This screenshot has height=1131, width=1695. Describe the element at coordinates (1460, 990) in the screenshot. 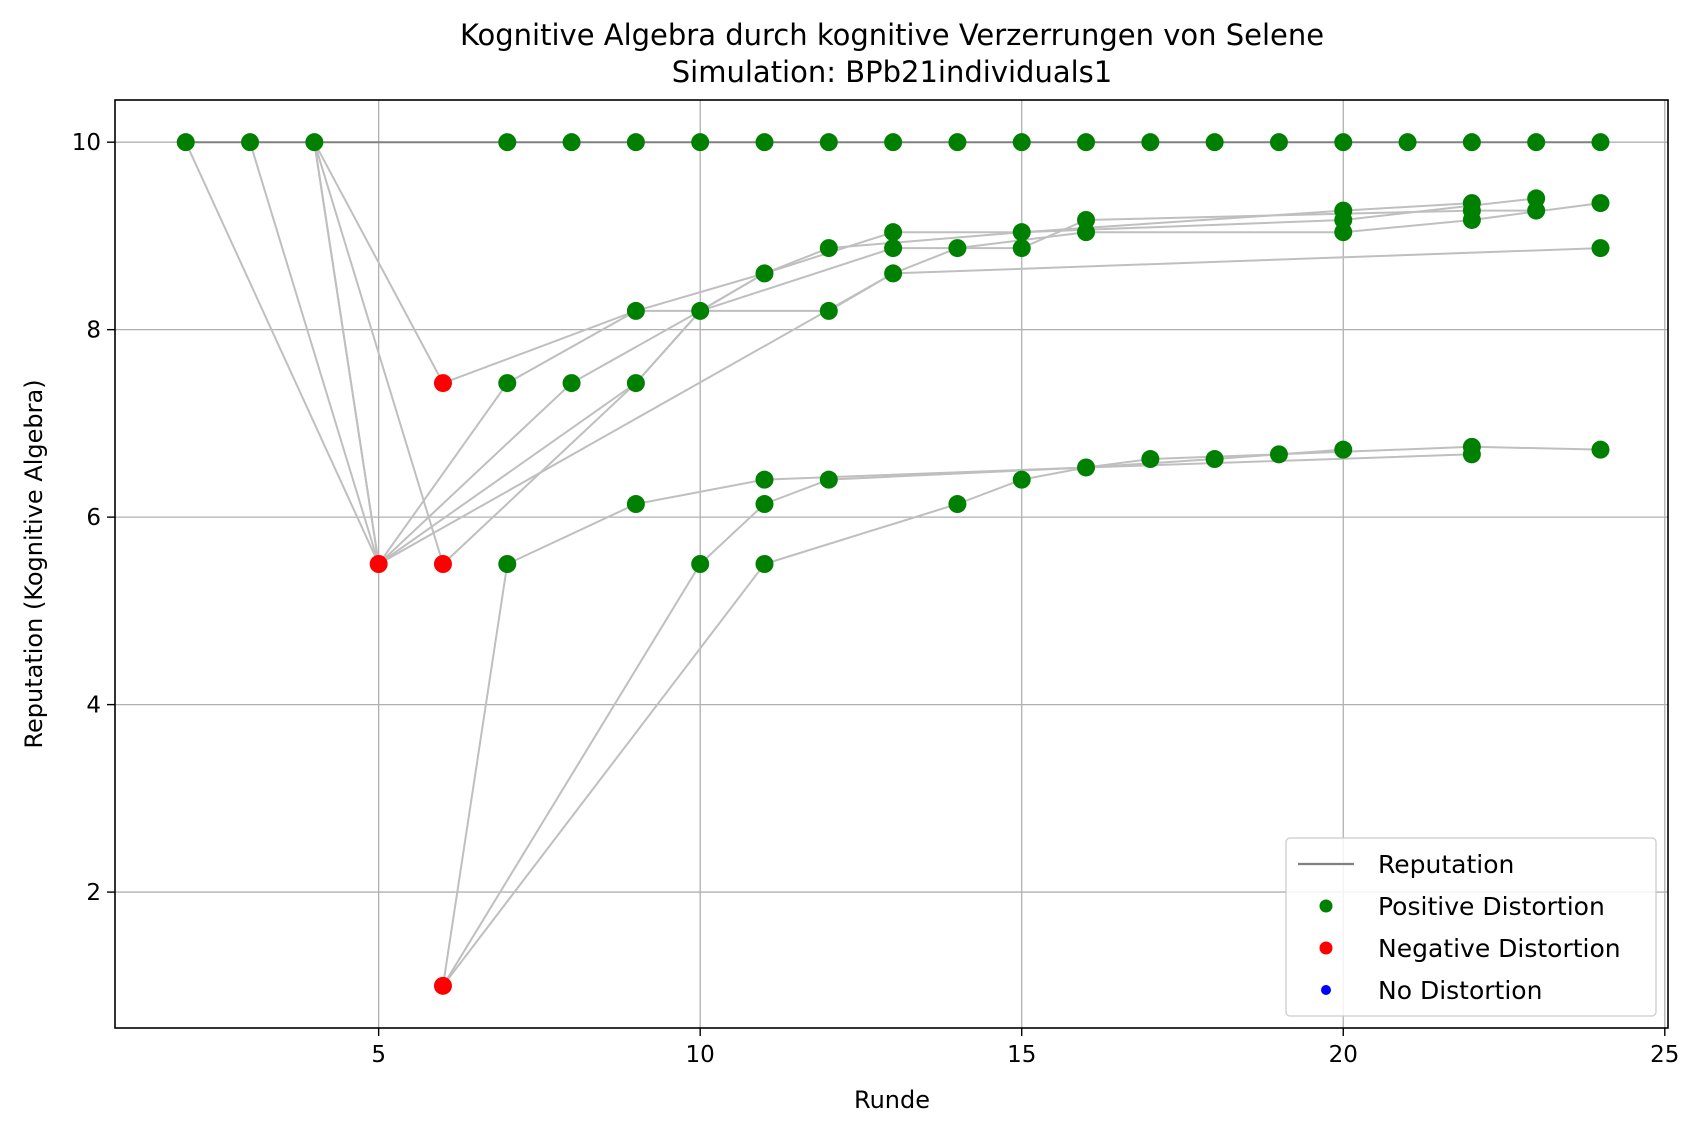

I see `legend-label: No Distortion` at that location.